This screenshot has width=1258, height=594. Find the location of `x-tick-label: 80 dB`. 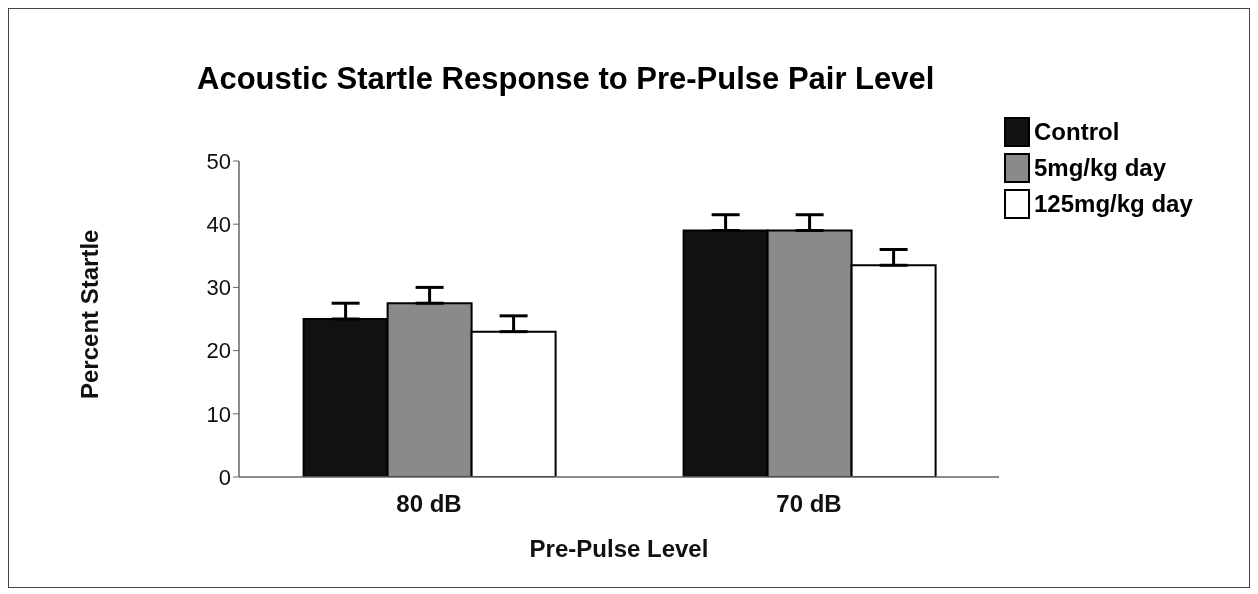

x-tick-label: 80 dB is located at coordinates (429, 504).